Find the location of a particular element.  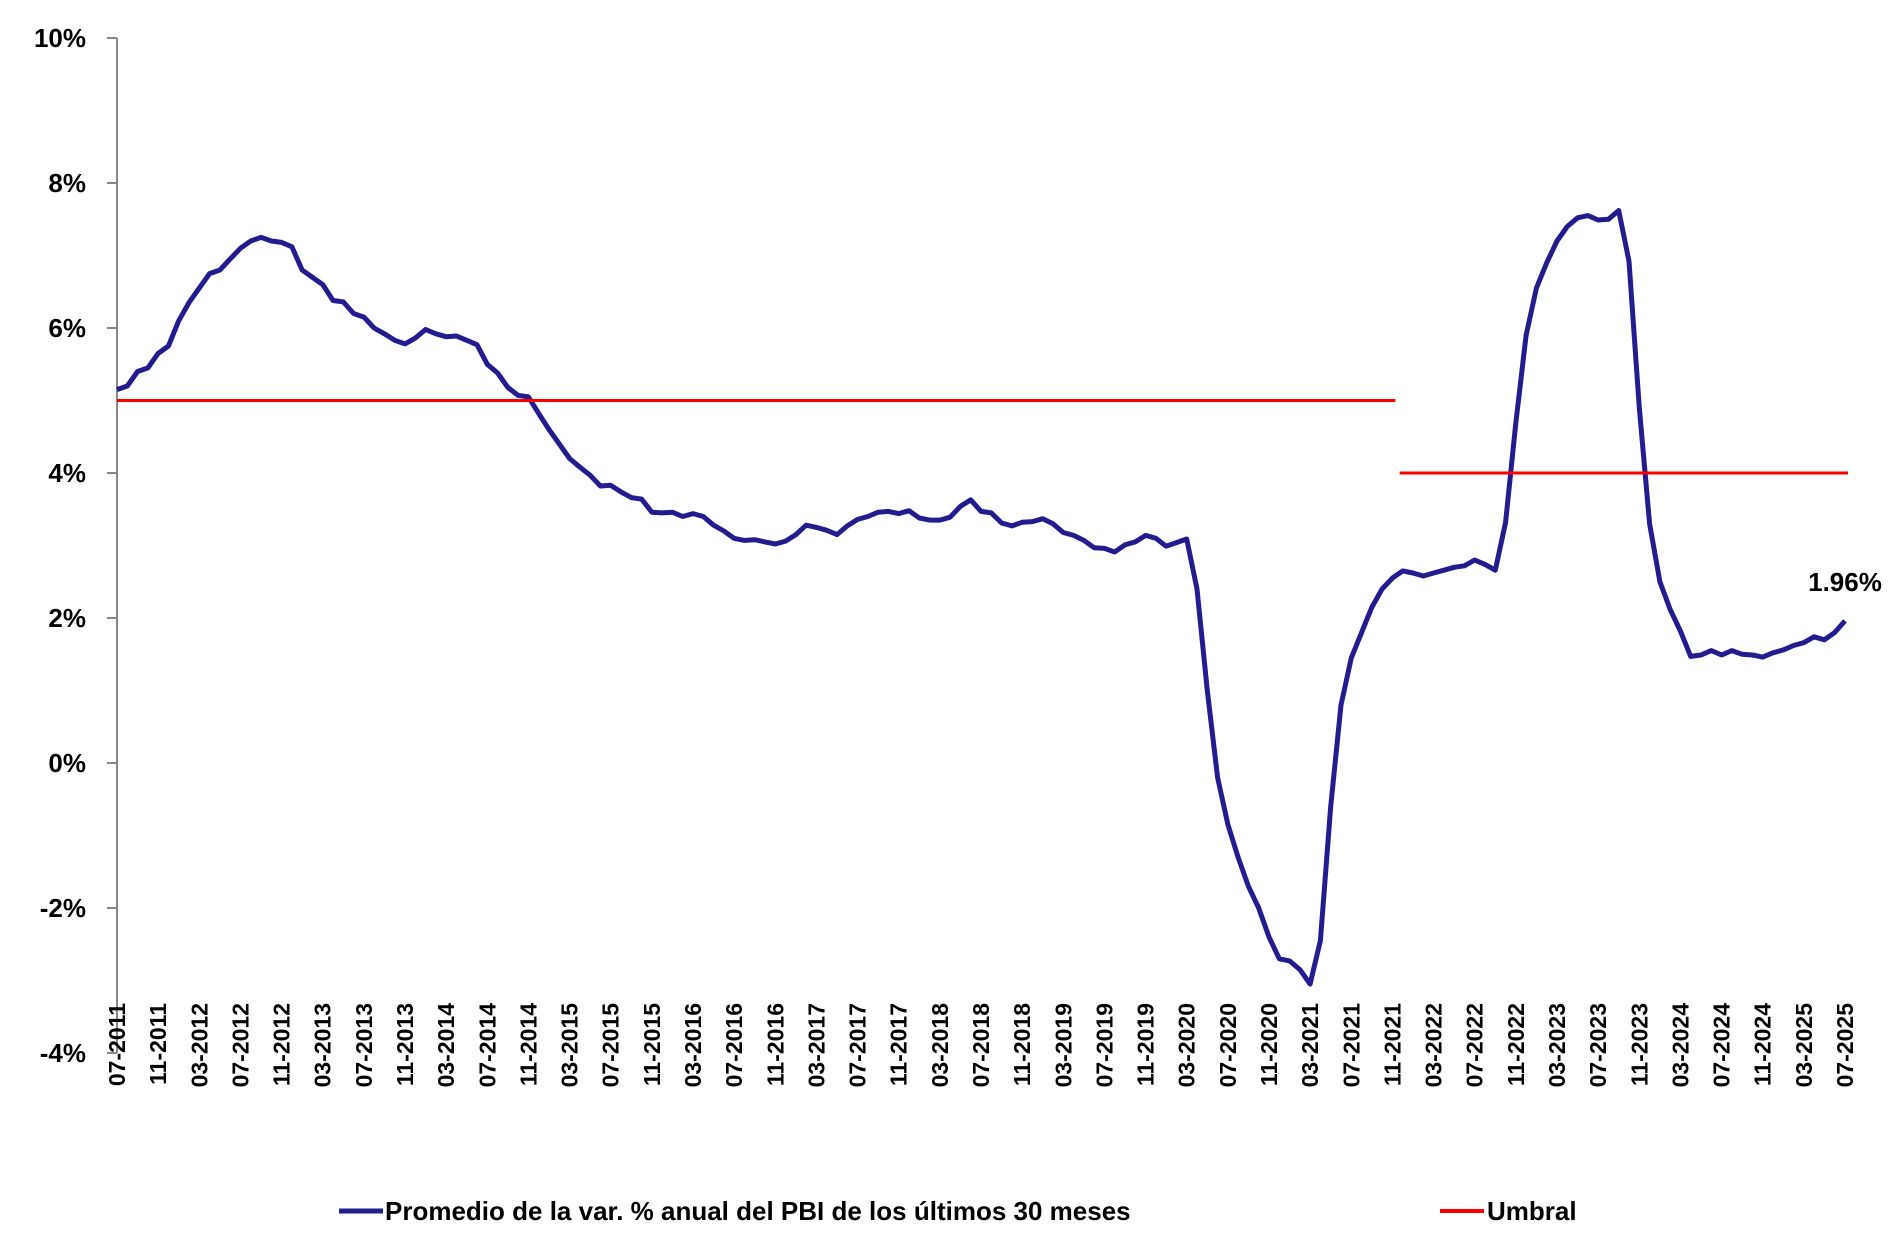

x-tick-label: 07-2015 is located at coordinates (611, 1045).